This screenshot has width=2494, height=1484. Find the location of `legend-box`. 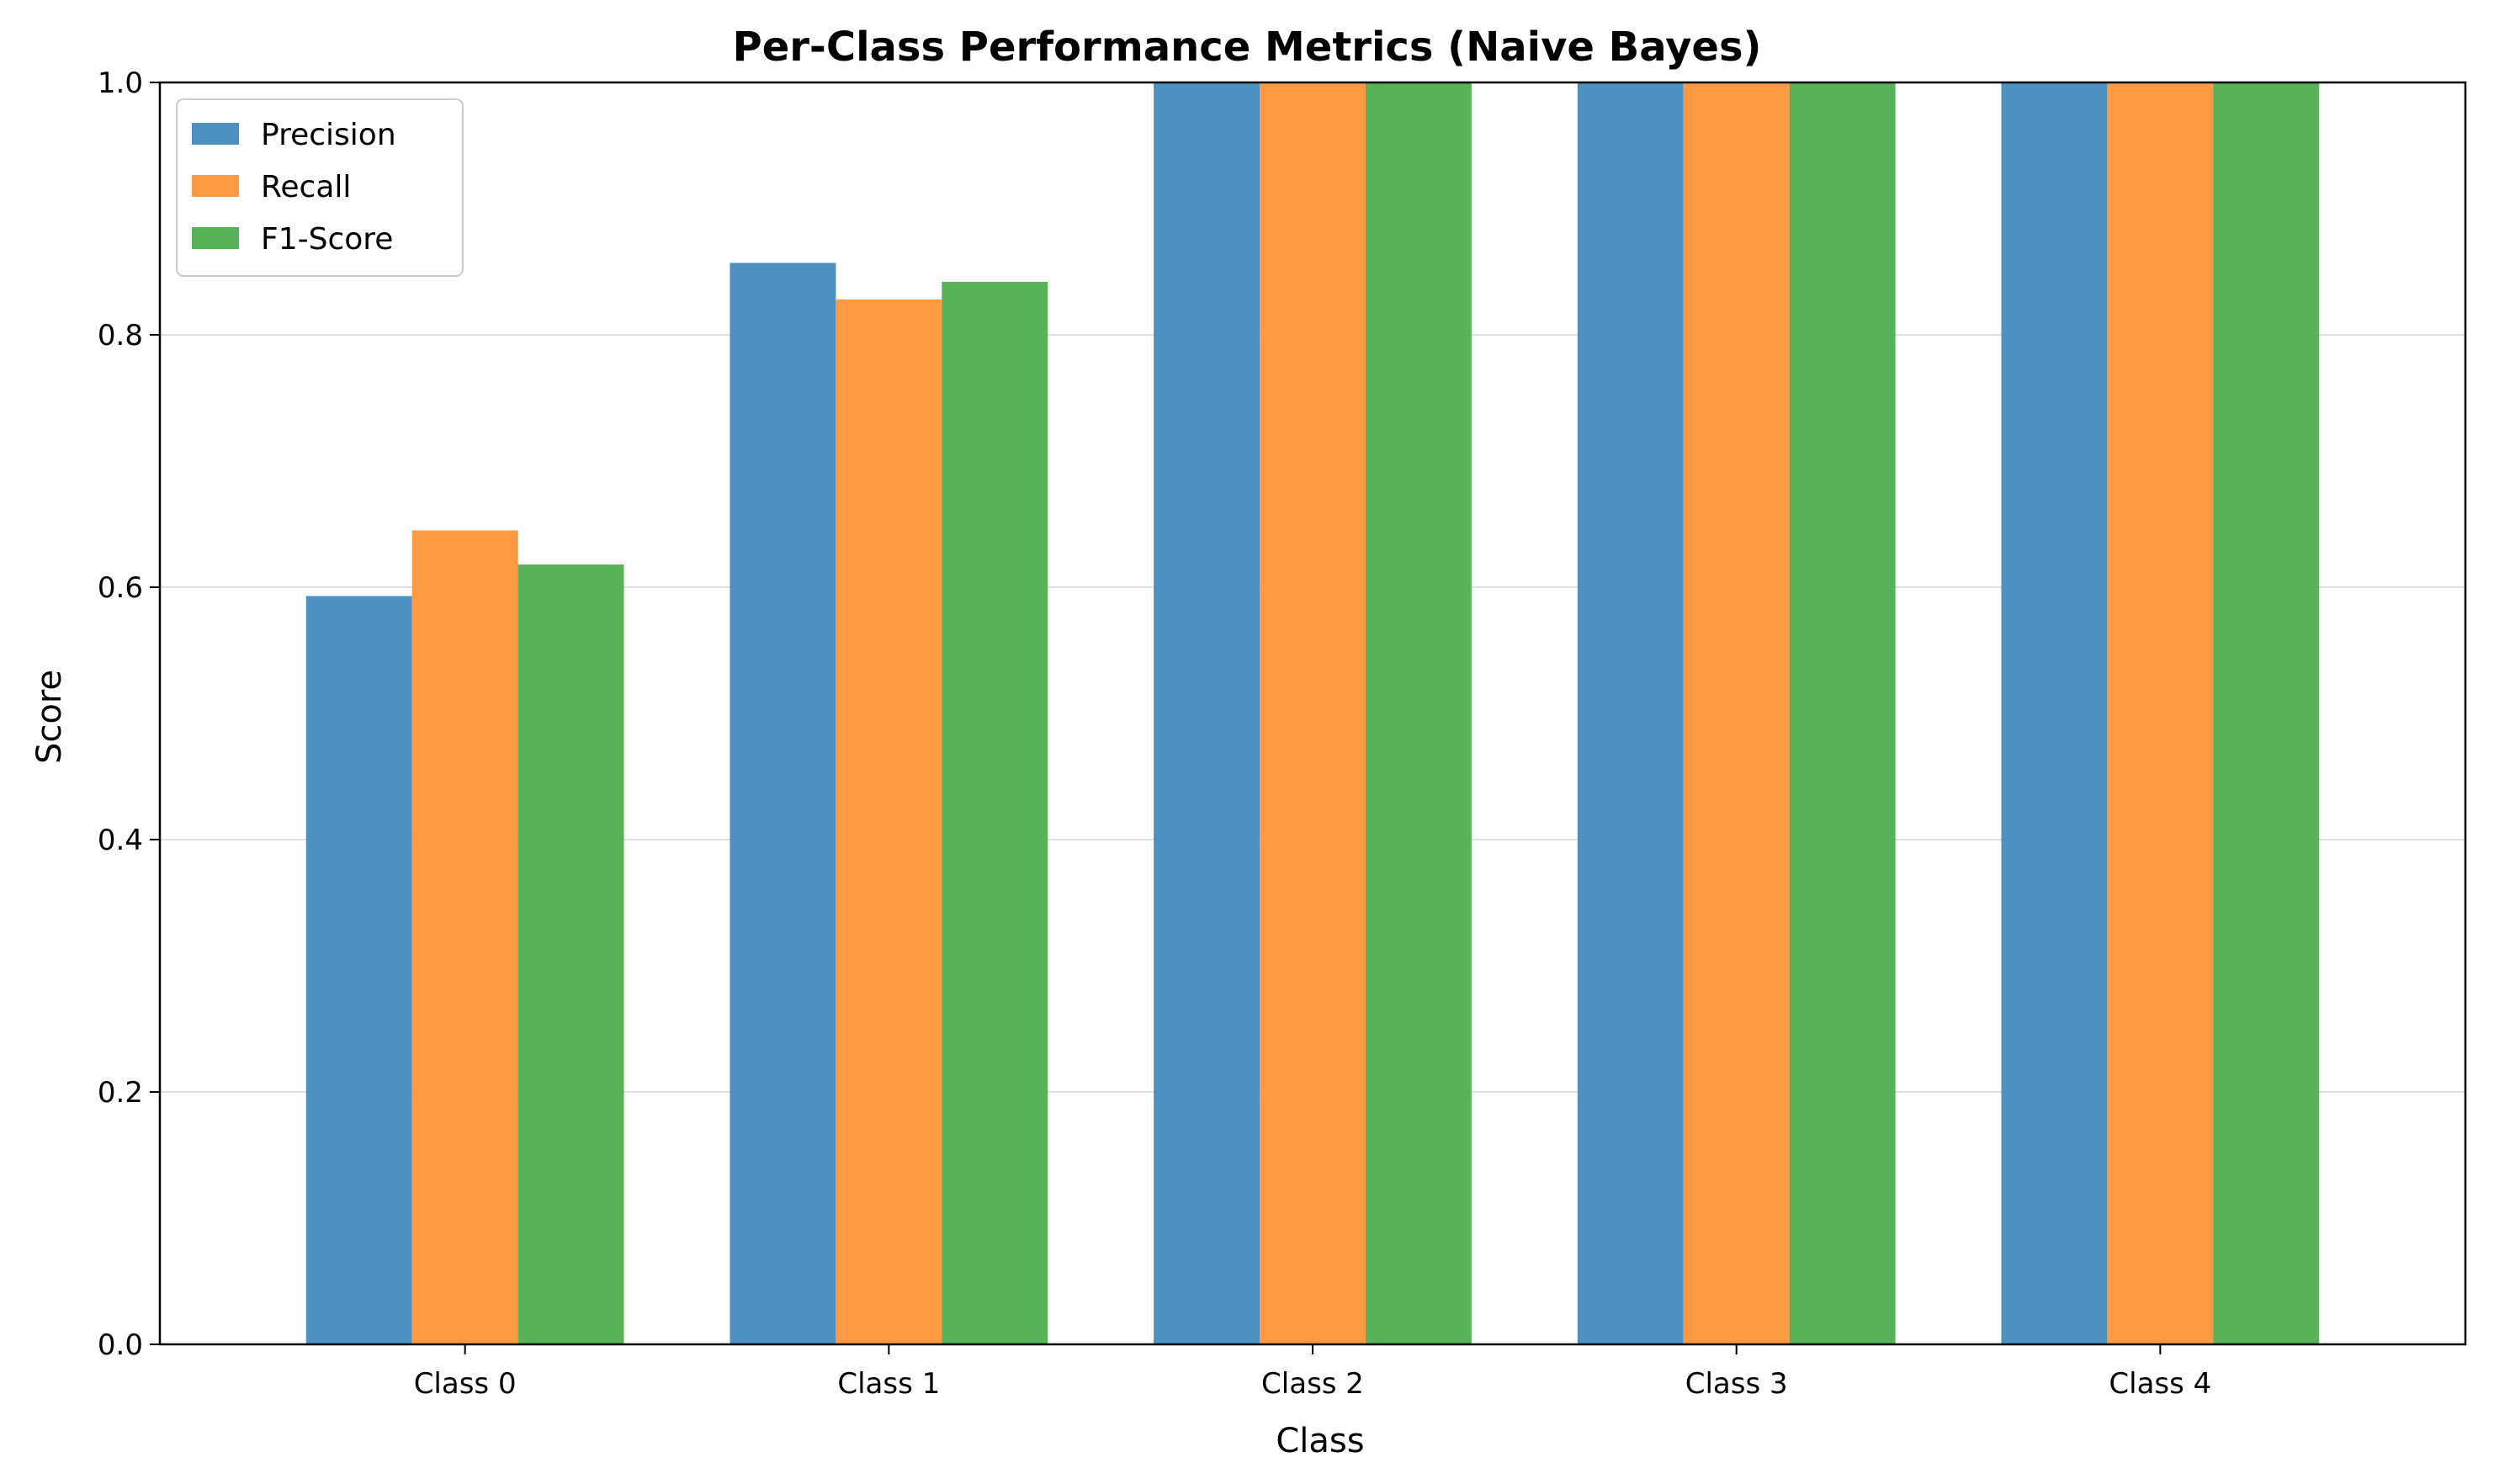

legend-box is located at coordinates (320, 187).